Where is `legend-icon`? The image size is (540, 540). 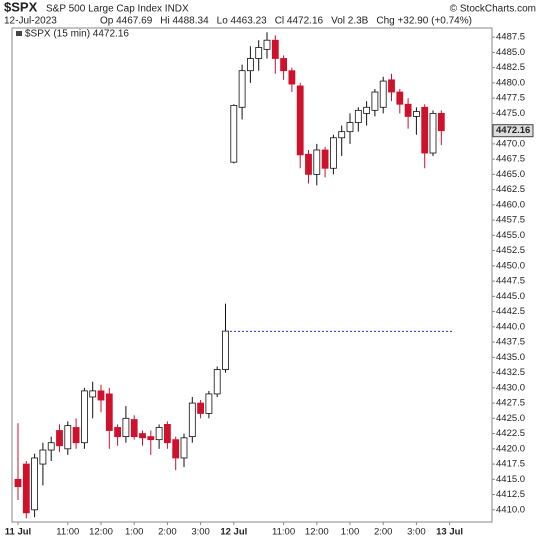
legend-icon is located at coordinates (19, 33).